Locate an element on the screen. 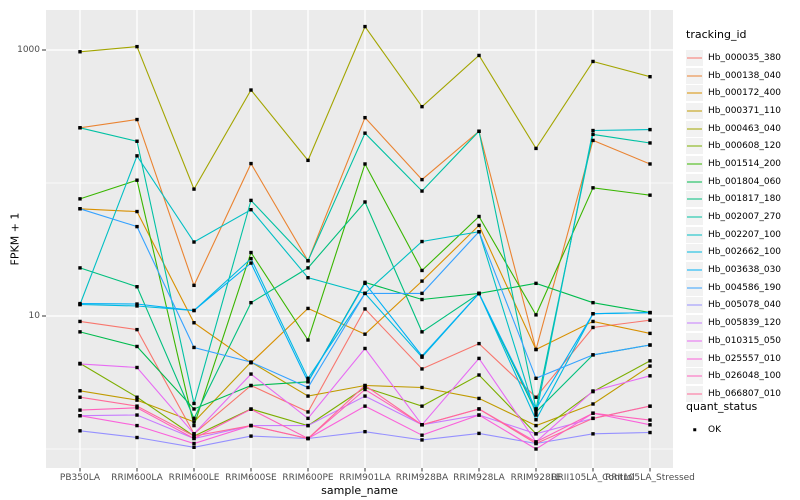  legend-item-Hb_004586_190: Hb_004586_190 is located at coordinates (741, 288).